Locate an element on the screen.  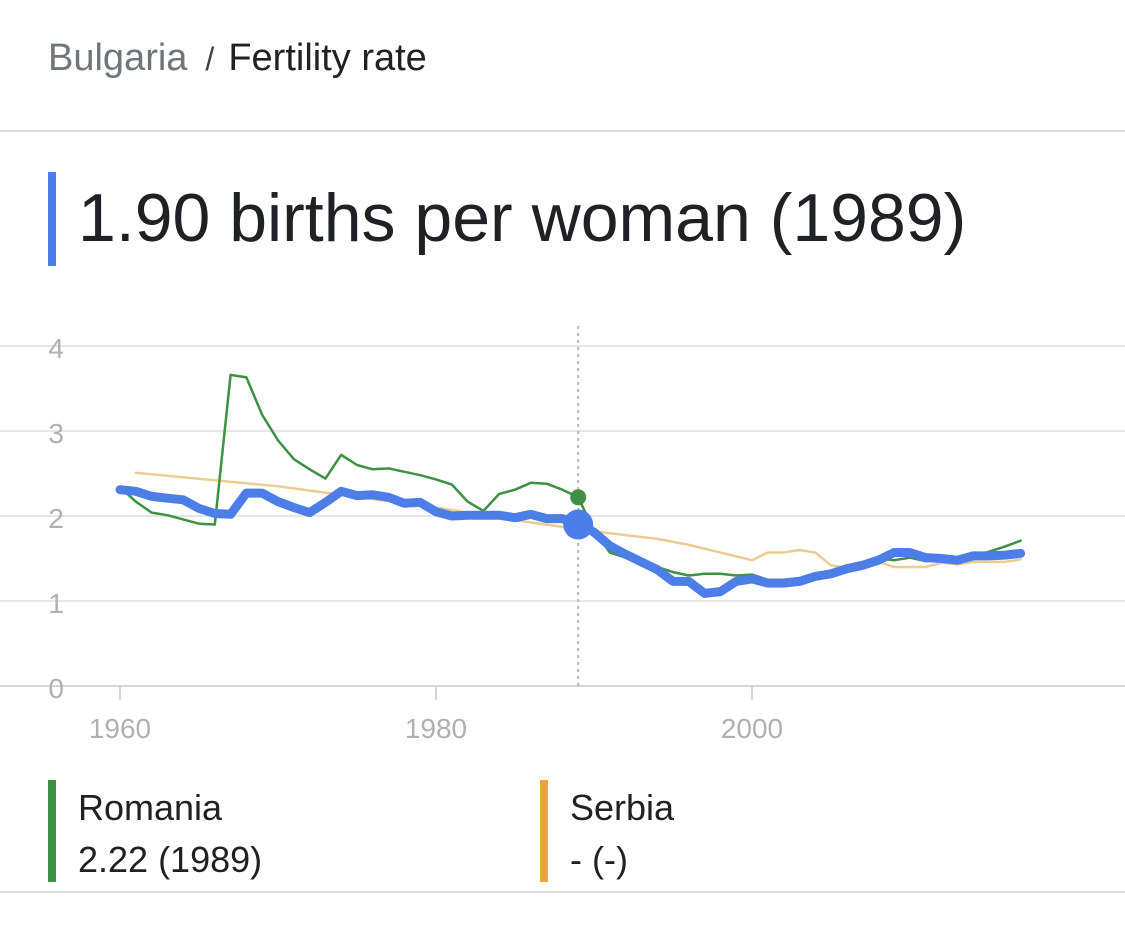
legend-value: 2.22 (1989) is located at coordinates (170, 859).